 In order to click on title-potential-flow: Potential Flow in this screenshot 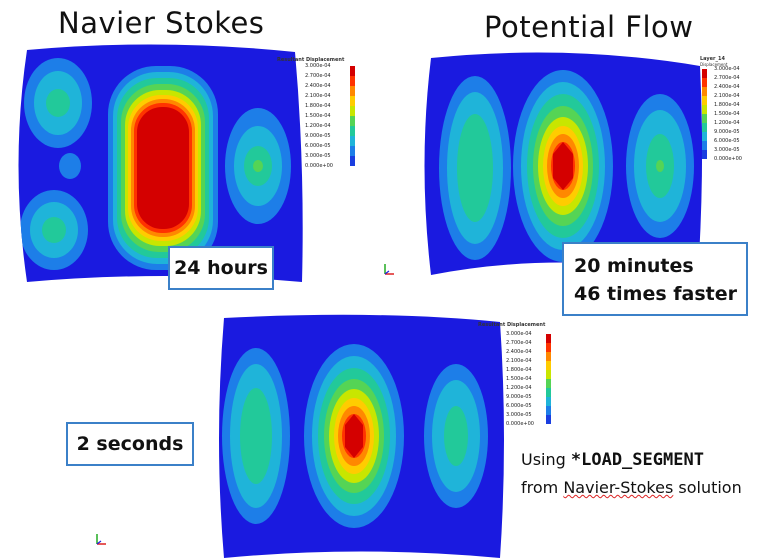, I will do `click(589, 27)`.